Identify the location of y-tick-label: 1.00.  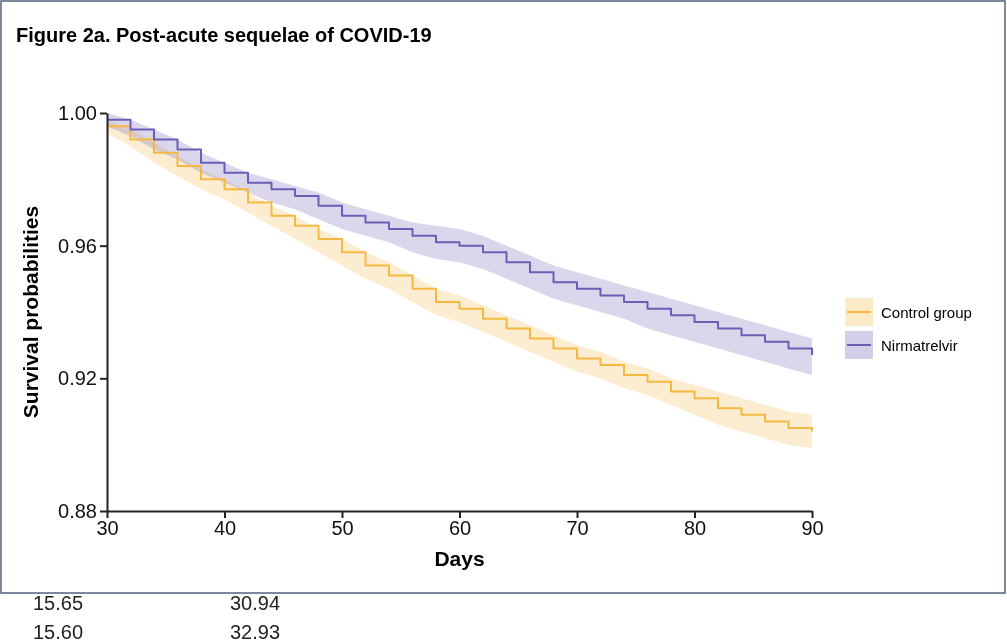
(77, 112).